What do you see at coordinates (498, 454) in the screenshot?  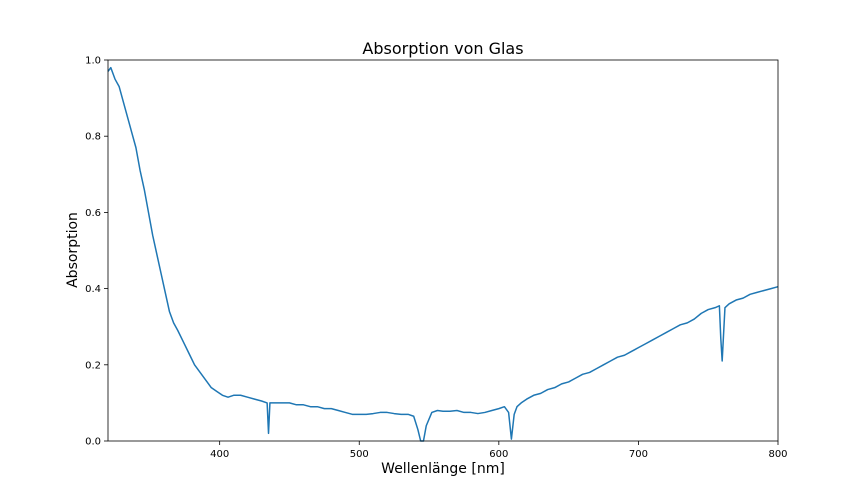 I see `x-tick-label: 600` at bounding box center [498, 454].